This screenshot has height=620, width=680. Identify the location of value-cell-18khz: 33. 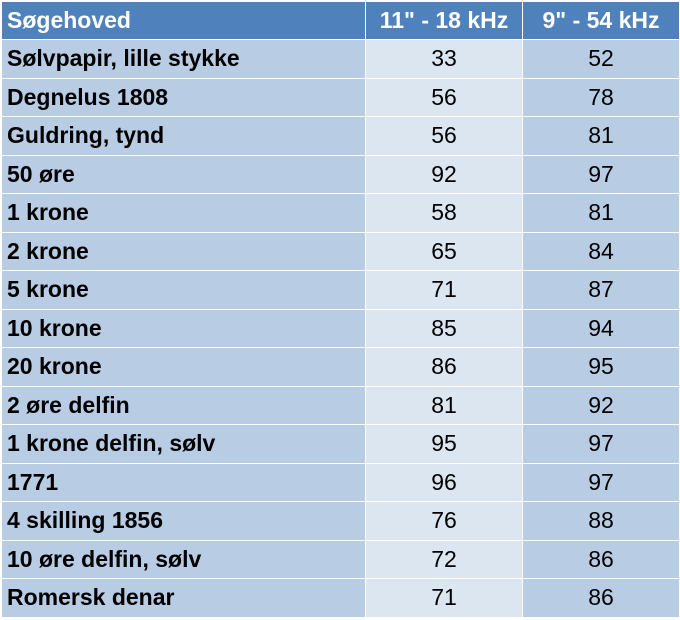
(444, 59).